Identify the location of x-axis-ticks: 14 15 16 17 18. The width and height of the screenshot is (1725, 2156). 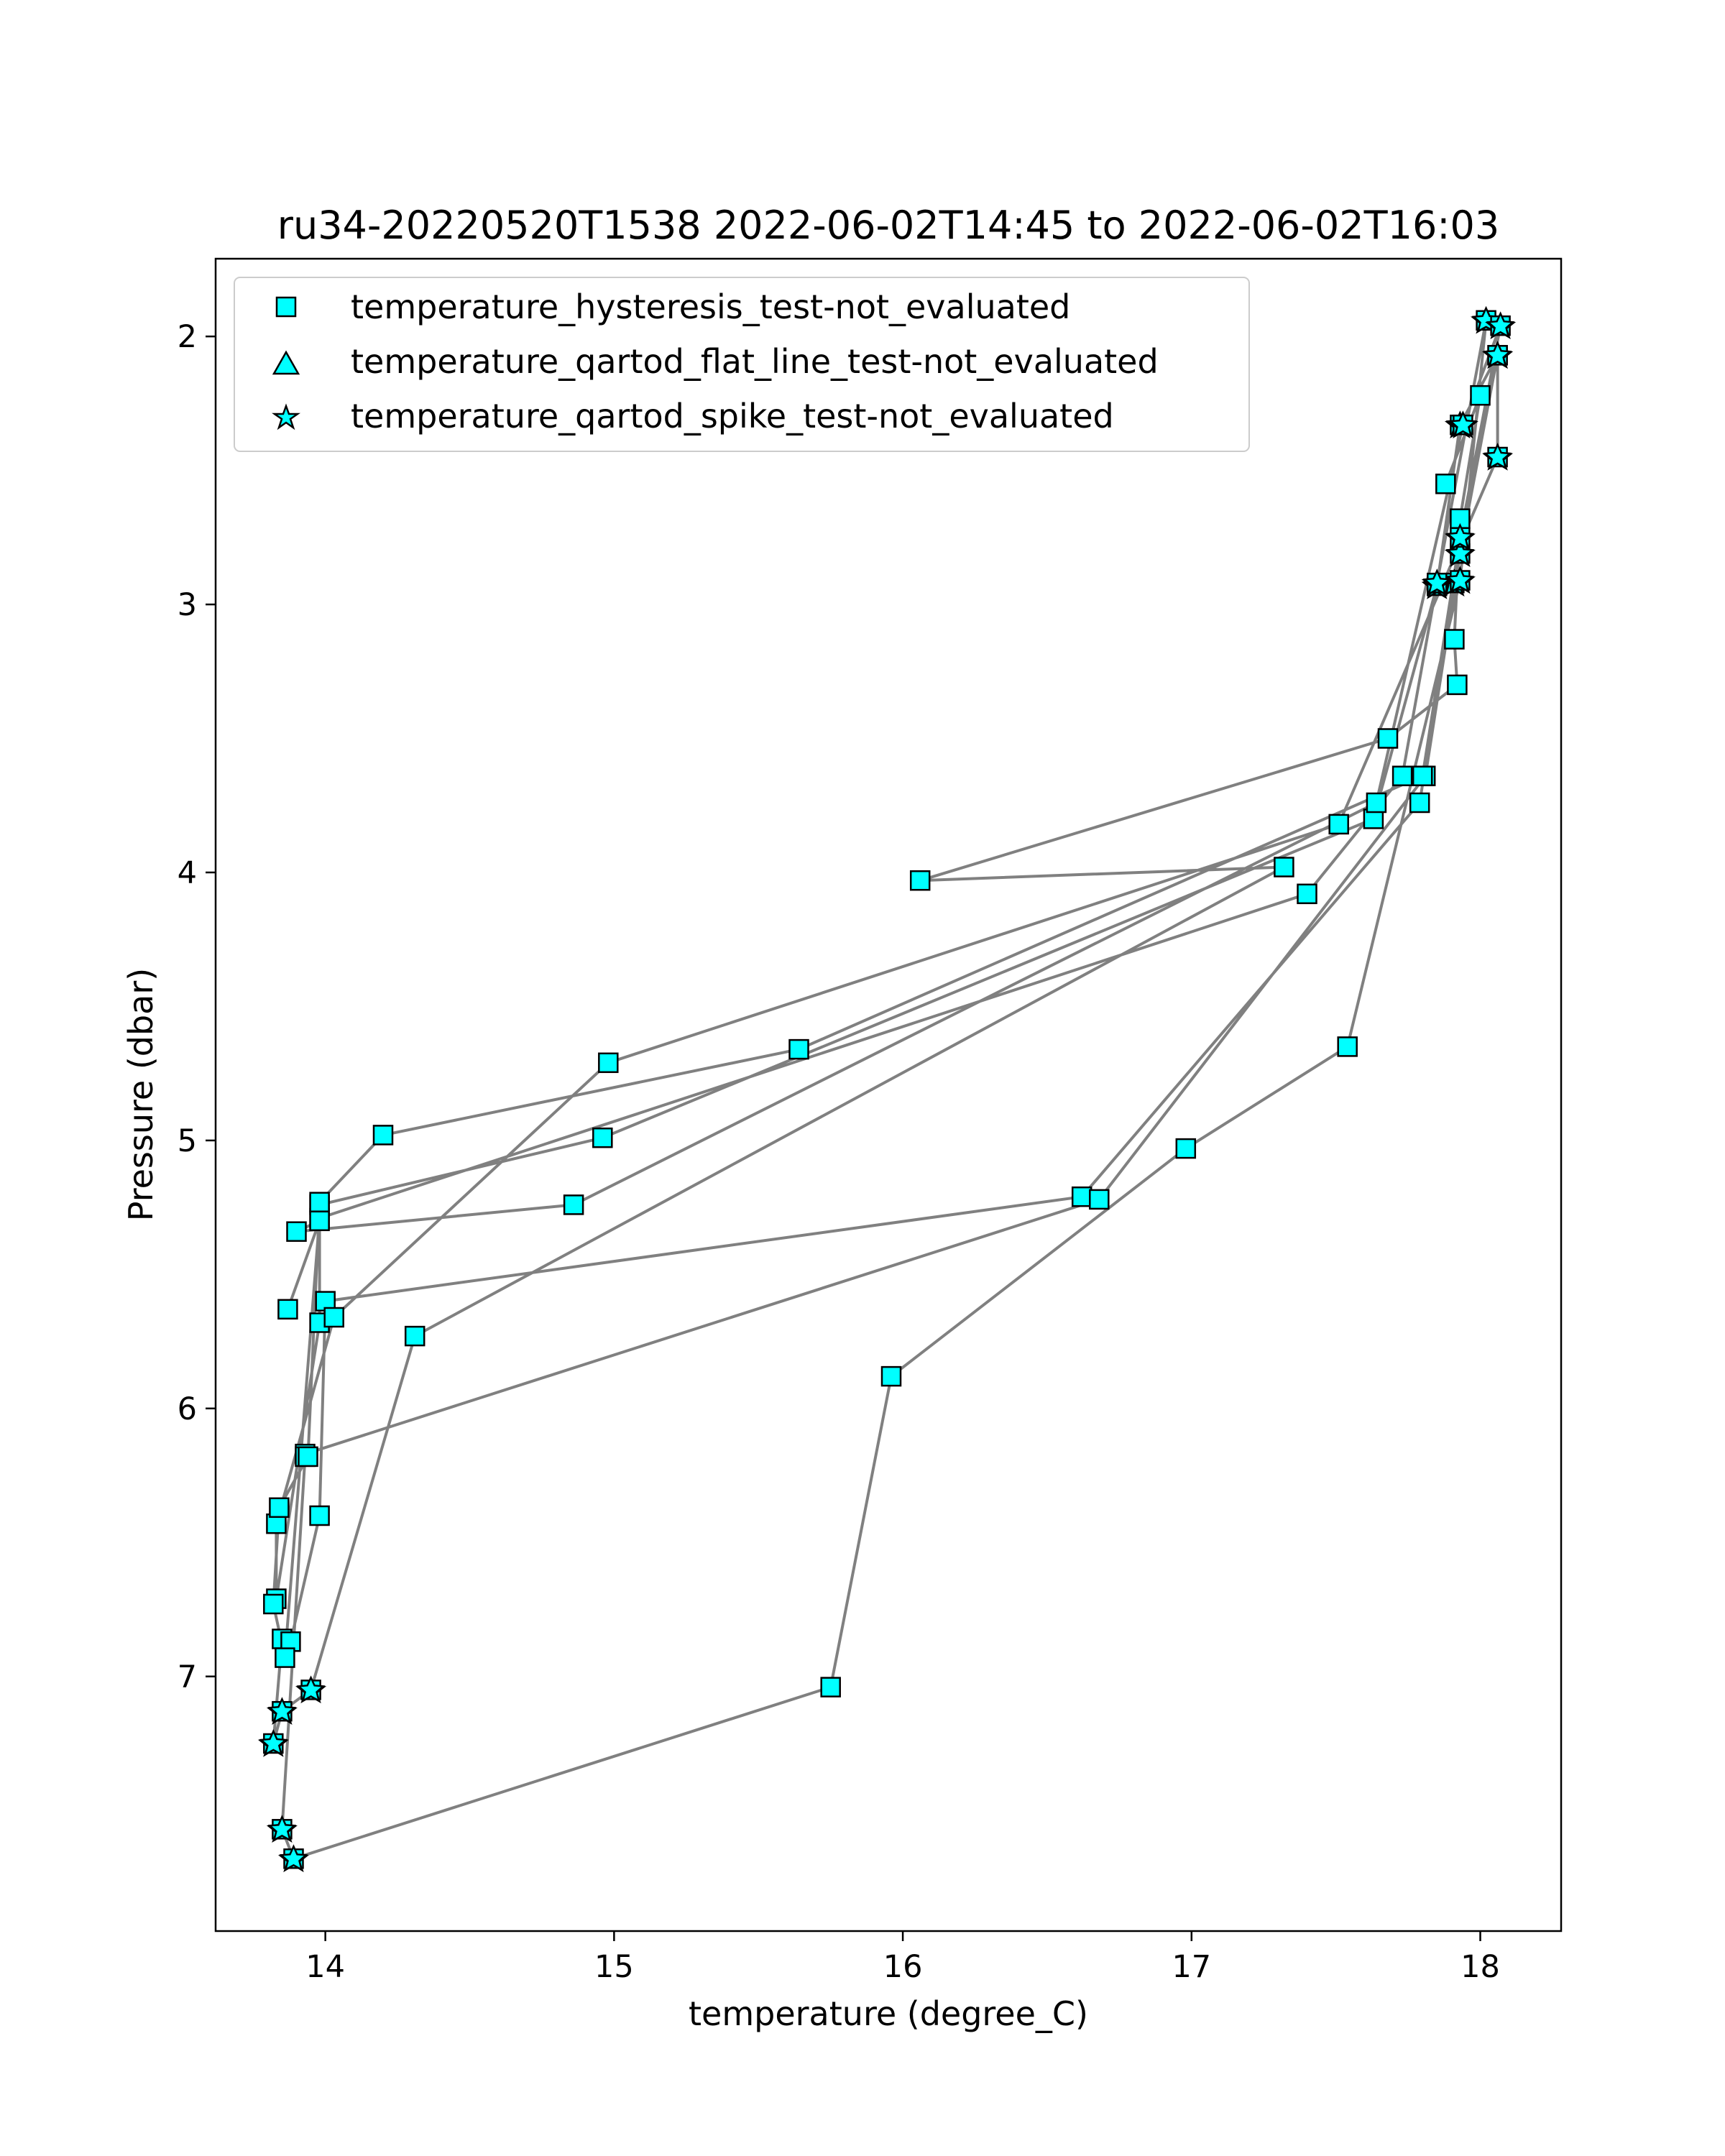
(902, 1958).